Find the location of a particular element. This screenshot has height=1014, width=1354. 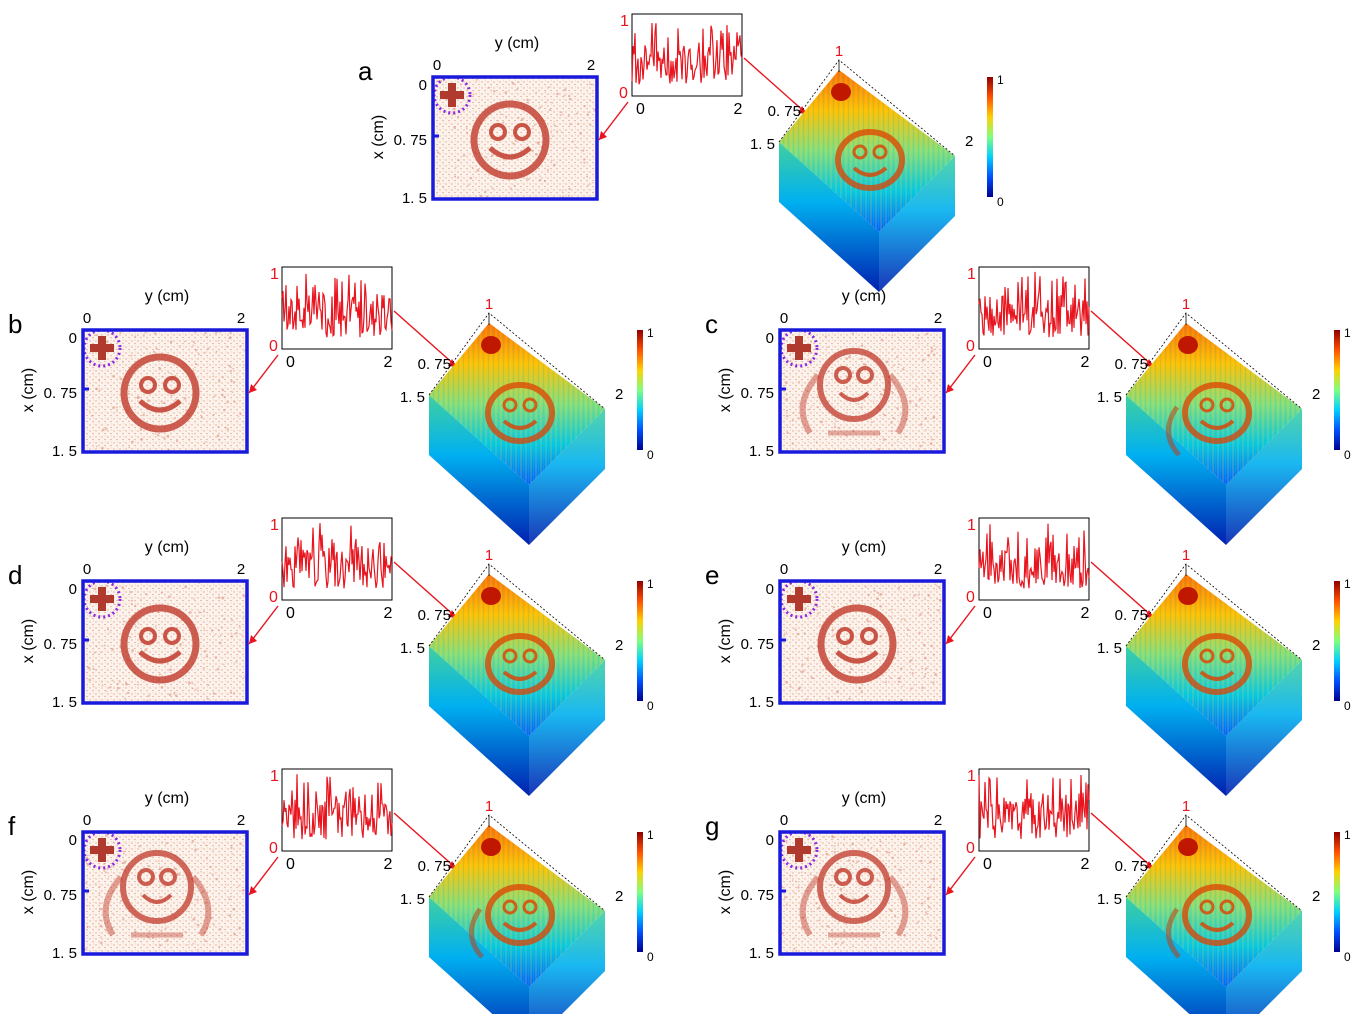

mouth is located at coordinates (857, 657).